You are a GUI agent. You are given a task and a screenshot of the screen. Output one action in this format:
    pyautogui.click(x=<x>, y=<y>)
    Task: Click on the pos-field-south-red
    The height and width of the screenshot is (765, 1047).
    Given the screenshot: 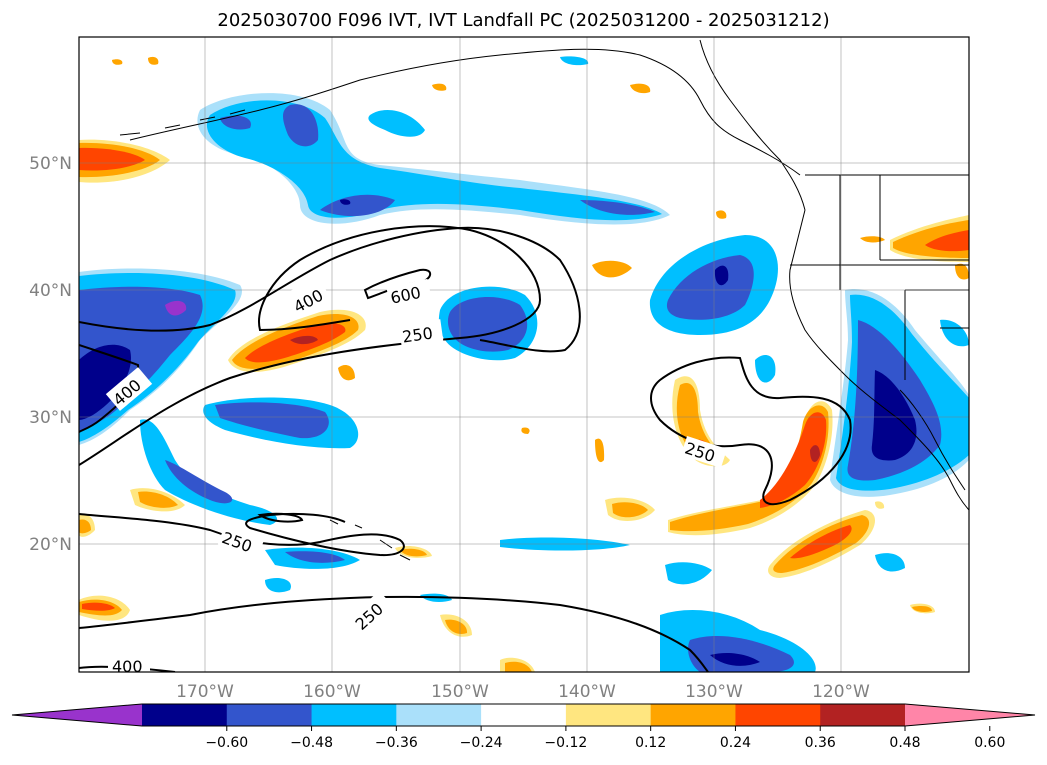 What is the action you would take?
    pyautogui.click(x=98, y=606)
    